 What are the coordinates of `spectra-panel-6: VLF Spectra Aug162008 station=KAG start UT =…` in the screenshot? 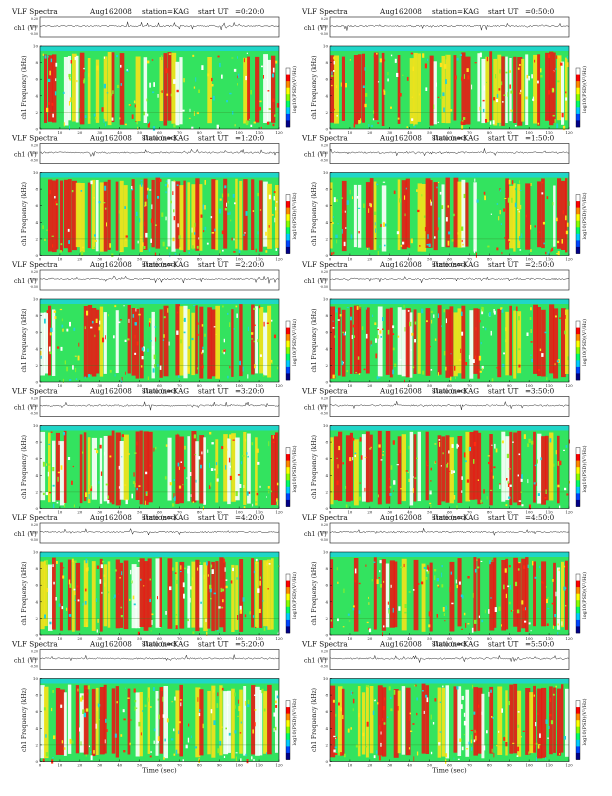 It's located at (444, 327).